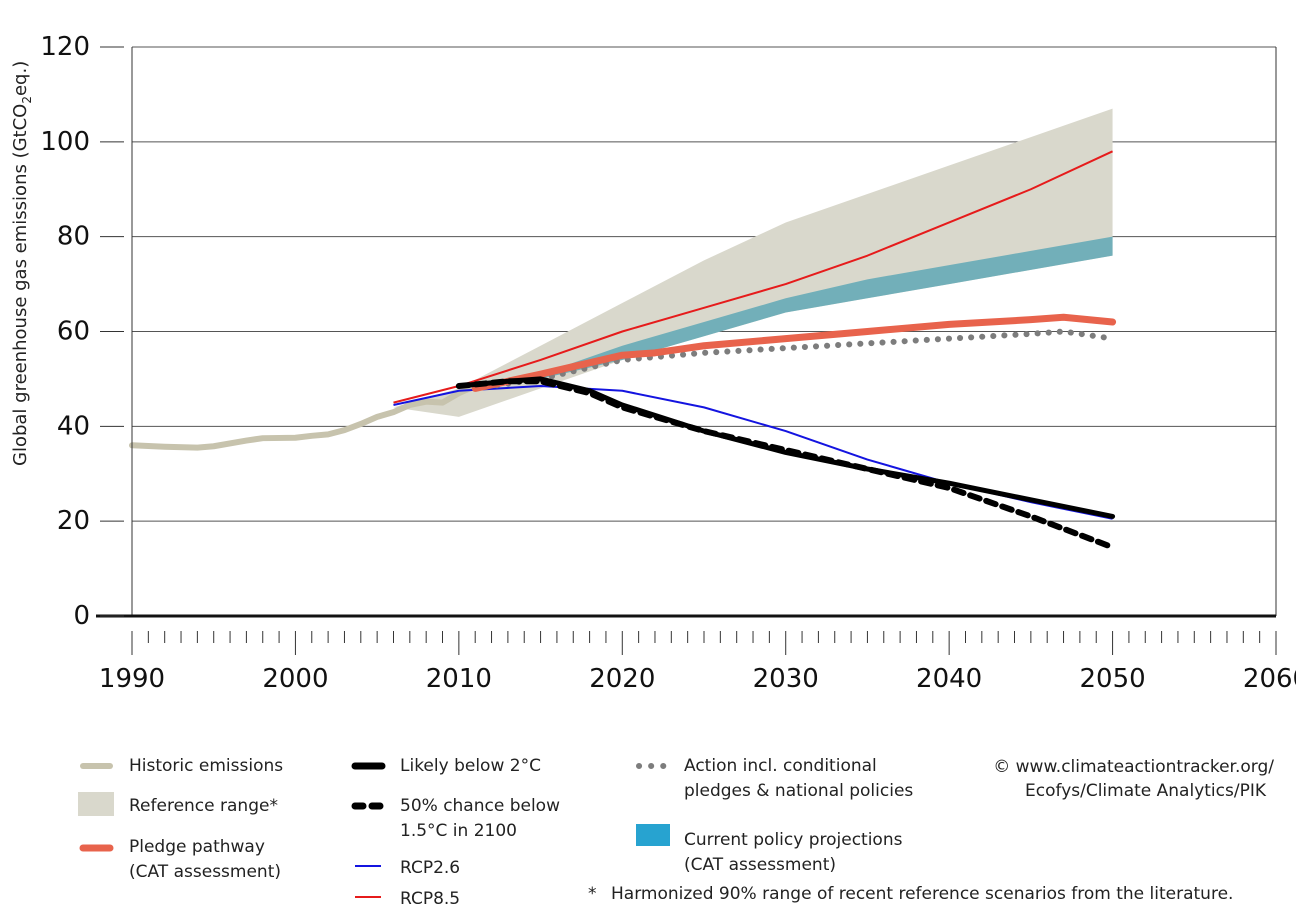 The width and height of the screenshot is (1296, 914). What do you see at coordinates (786, 447) in the screenshot?
I see `series-likely2c` at bounding box center [786, 447].